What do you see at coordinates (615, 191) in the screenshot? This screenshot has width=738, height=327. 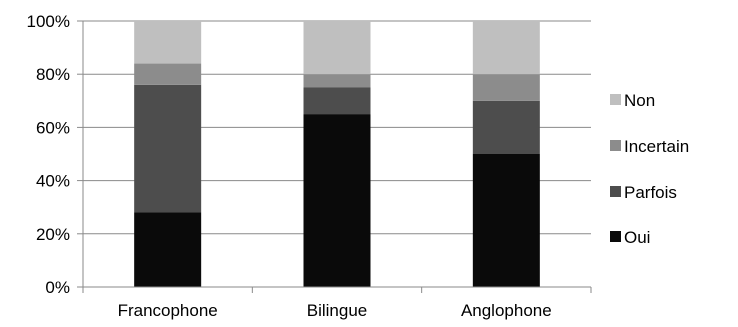 I see `legend-swatch-parfois` at bounding box center [615, 191].